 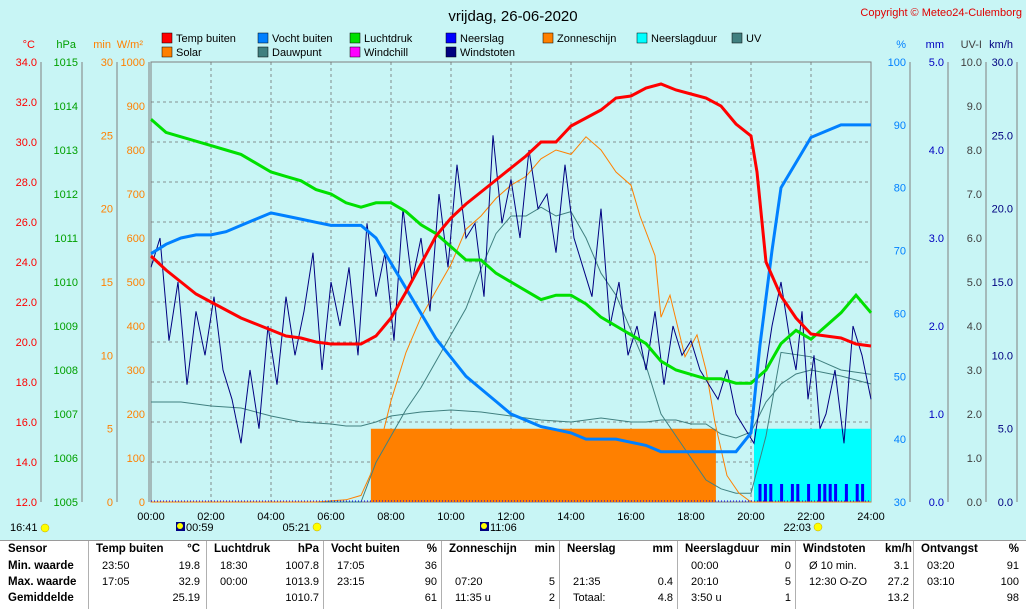 I want to click on axis-tick-label: 1006, so click(x=66, y=459).